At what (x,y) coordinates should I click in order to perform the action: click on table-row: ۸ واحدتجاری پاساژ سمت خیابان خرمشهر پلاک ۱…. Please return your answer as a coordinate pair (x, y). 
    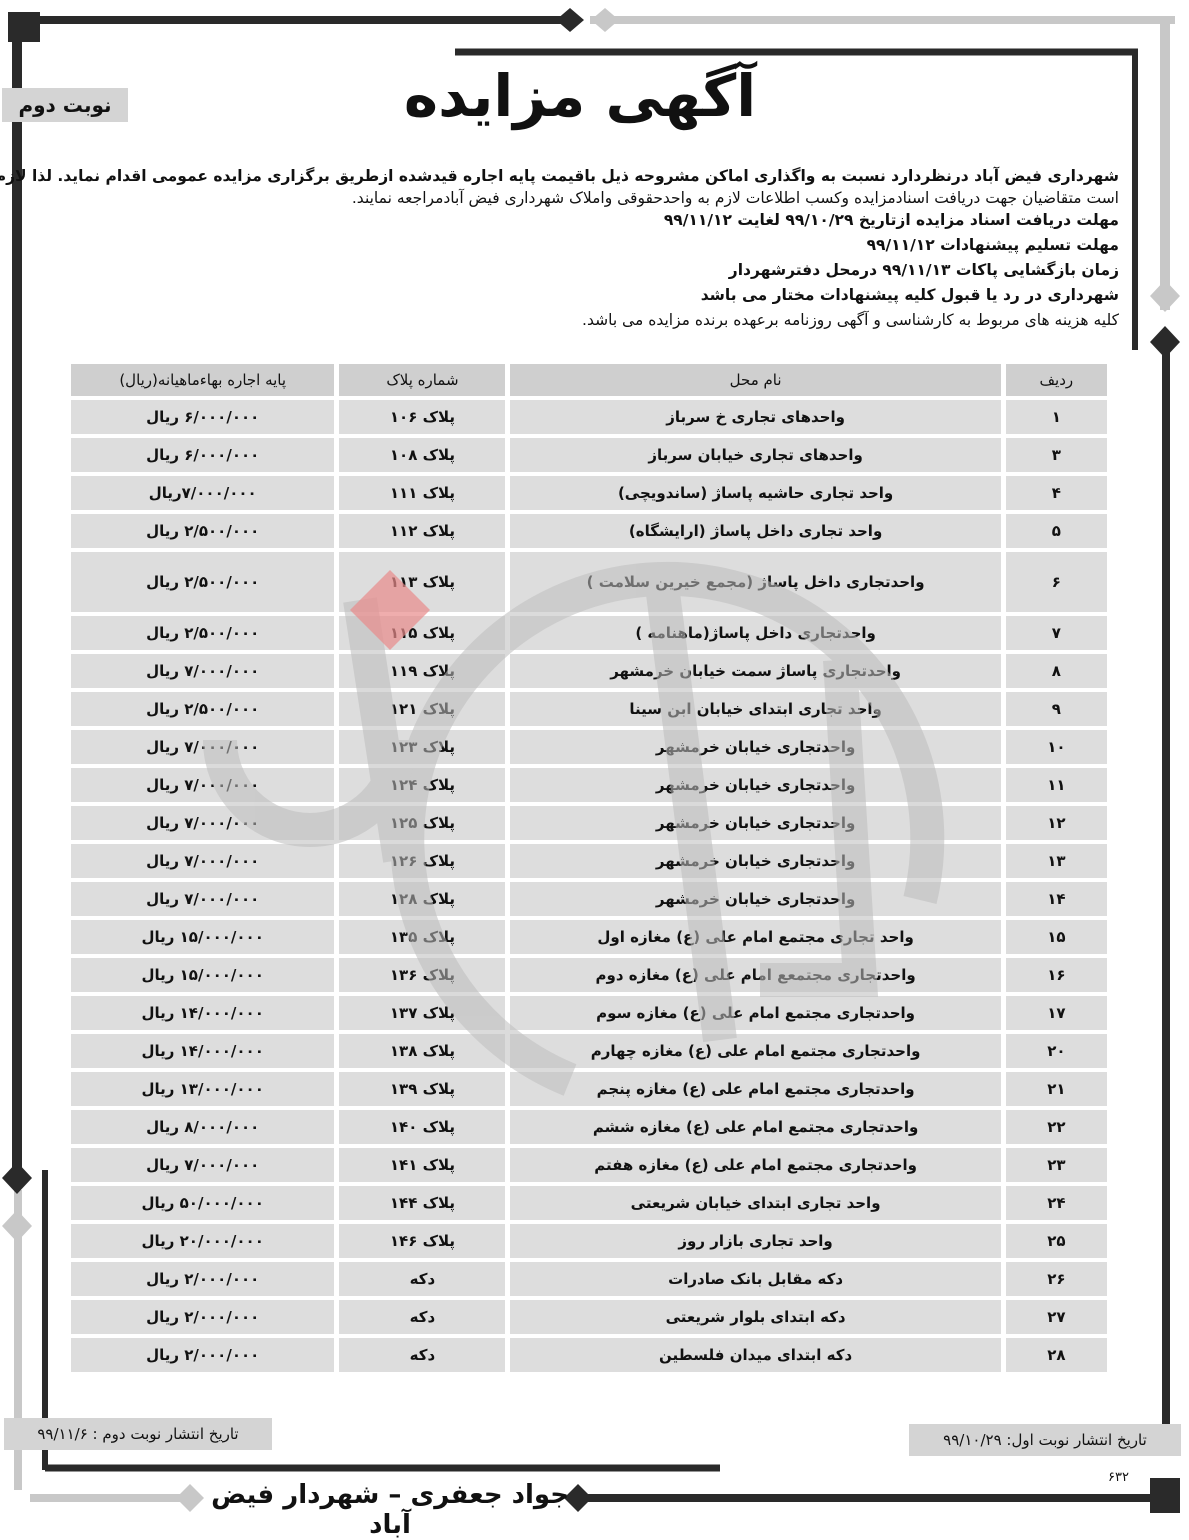
    Looking at the image, I should click on (589, 671).